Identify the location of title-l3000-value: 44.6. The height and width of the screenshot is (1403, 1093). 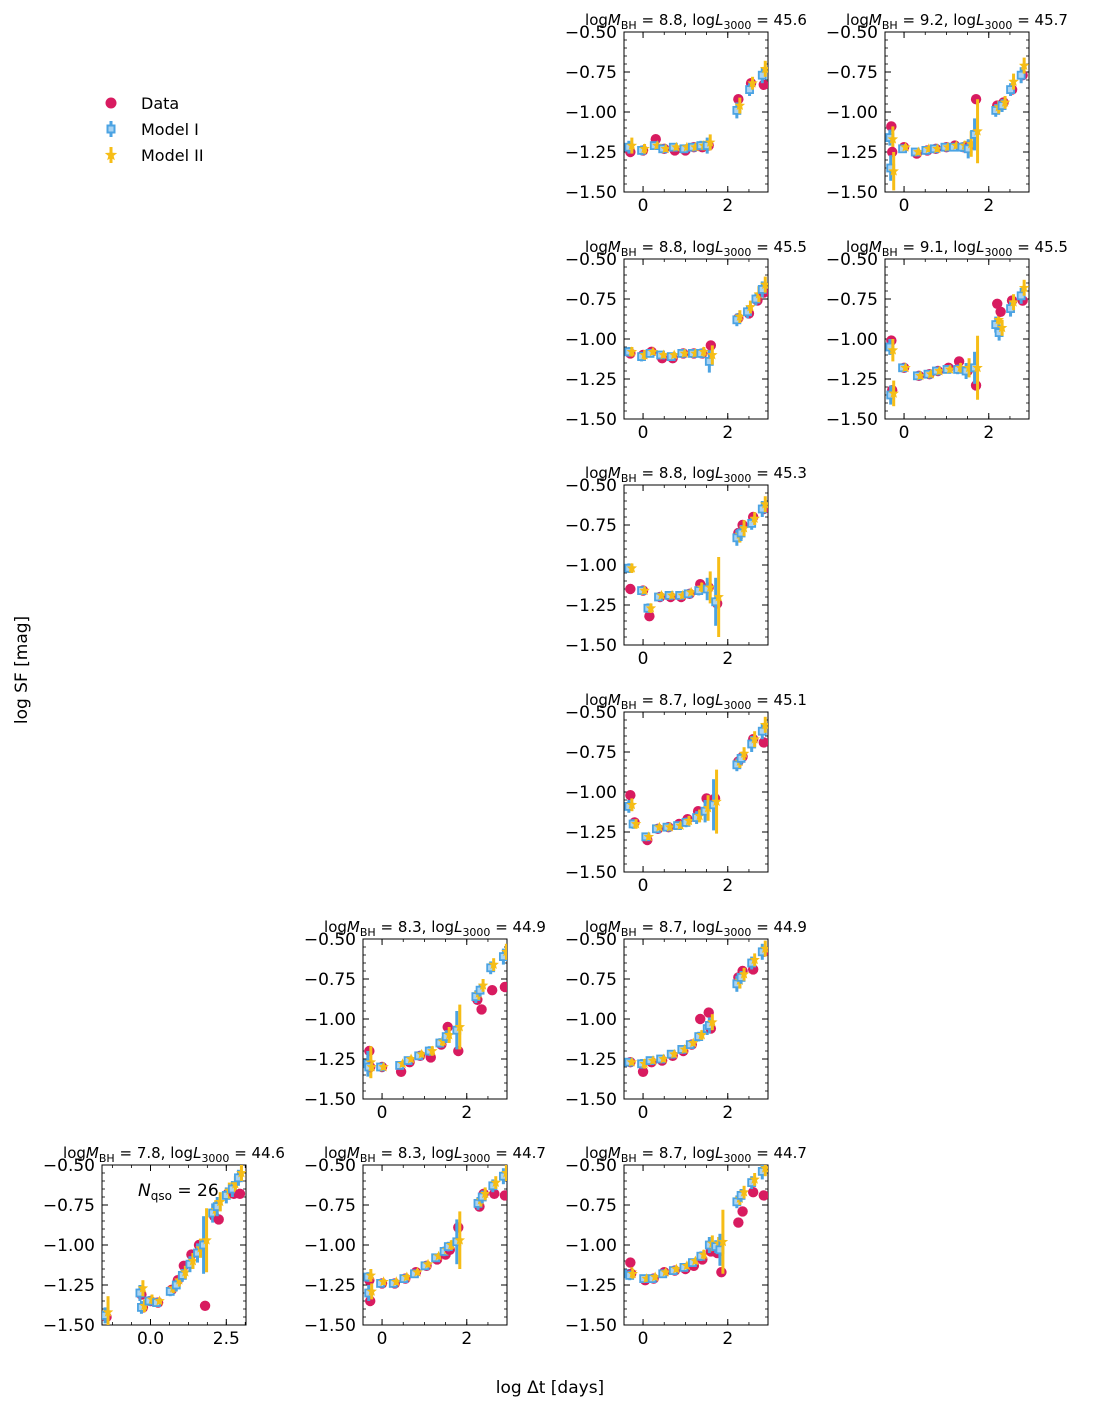
(268, 1153).